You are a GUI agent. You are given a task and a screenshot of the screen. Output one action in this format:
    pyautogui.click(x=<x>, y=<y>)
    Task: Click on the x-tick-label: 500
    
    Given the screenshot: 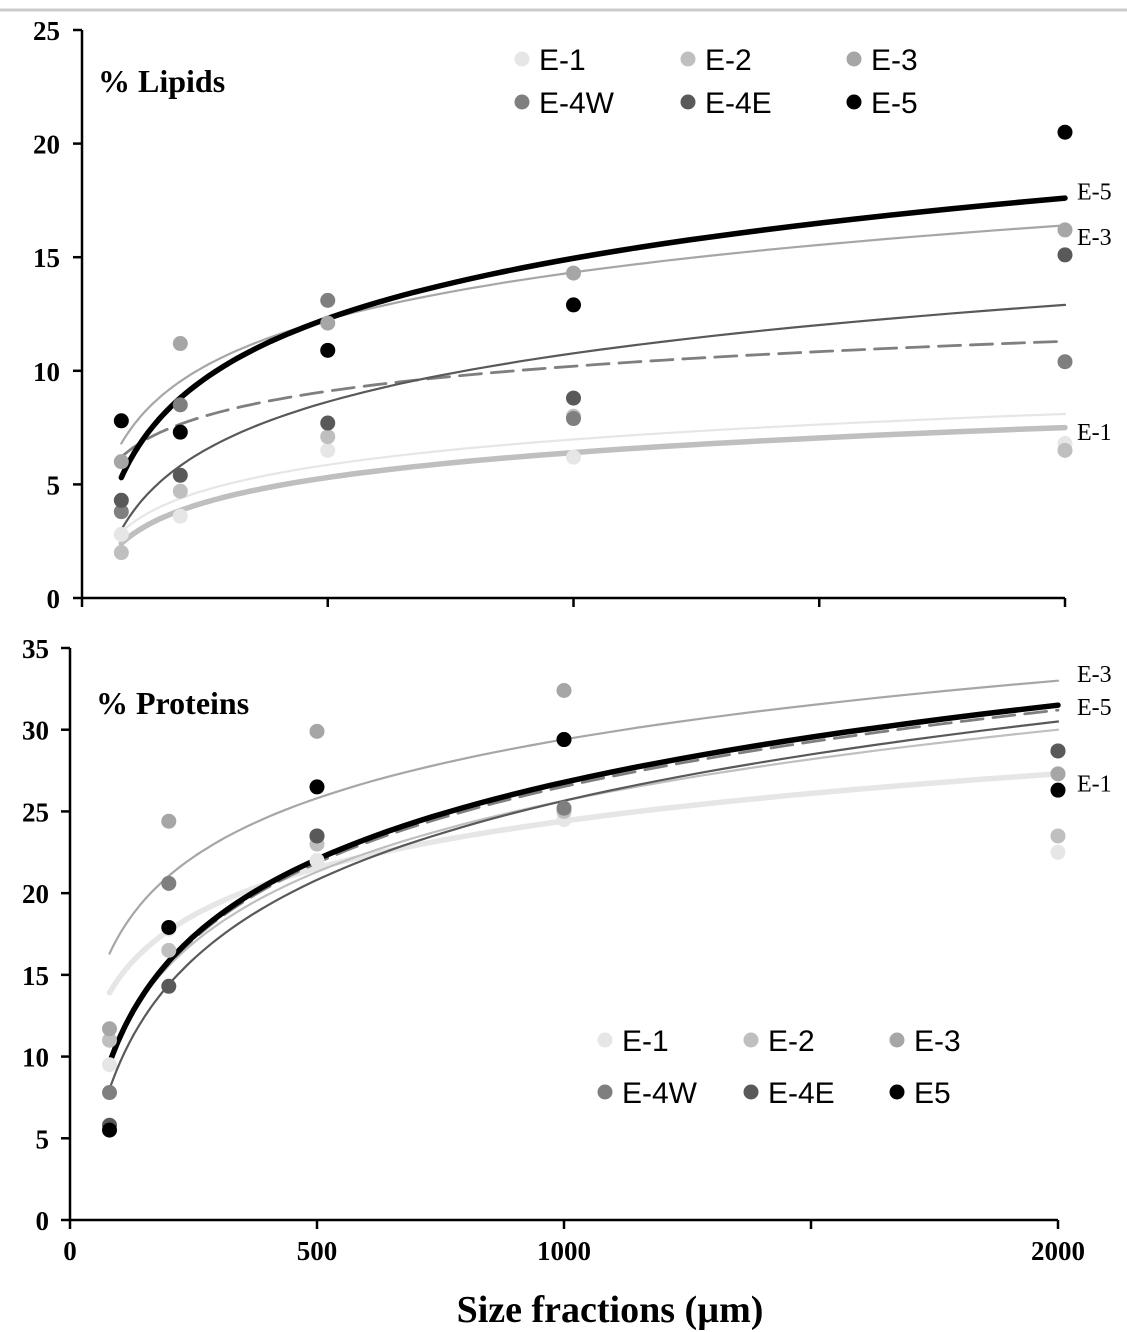 What is the action you would take?
    pyautogui.click(x=317, y=1251)
    